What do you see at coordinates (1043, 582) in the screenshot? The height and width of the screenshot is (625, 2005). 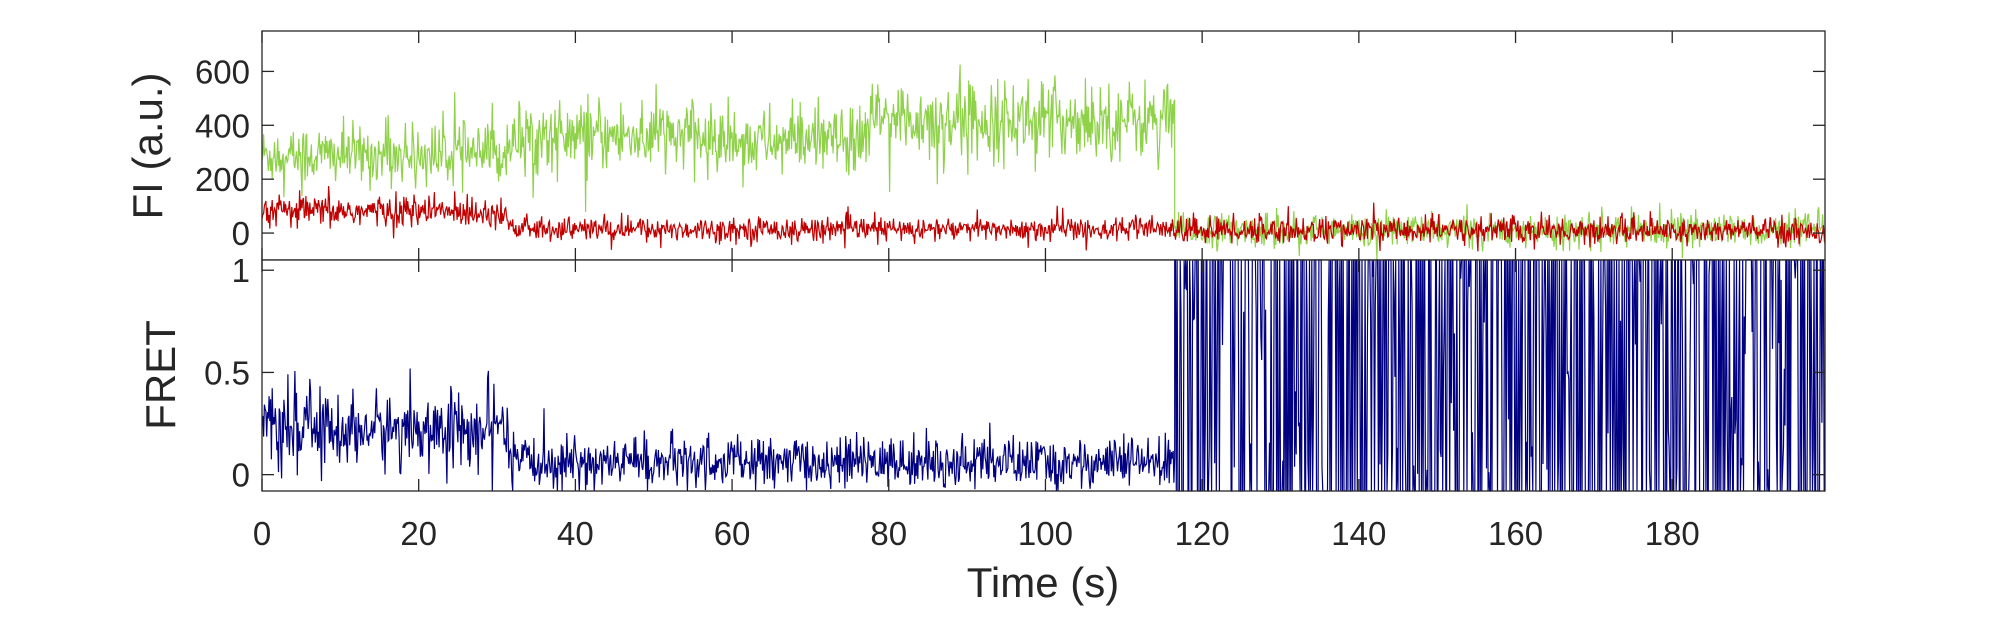 I see `x-axis-label: Time (s)` at bounding box center [1043, 582].